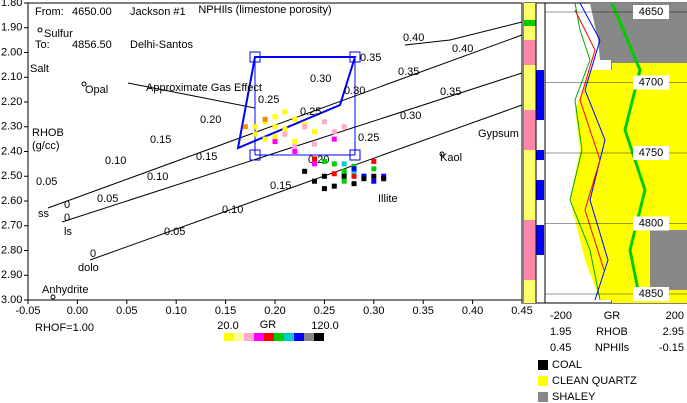 Image resolution: width=687 pixels, height=403 pixels. I want to click on x-tick-label: 0.25, so click(324, 311).